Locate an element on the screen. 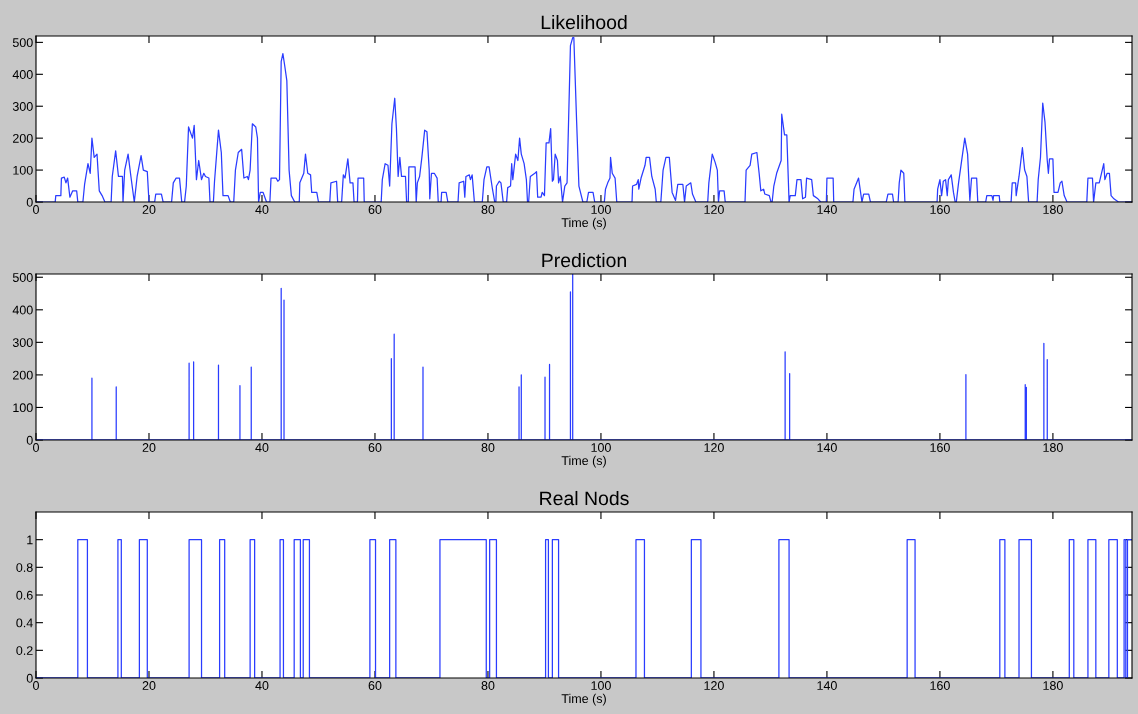 The width and height of the screenshot is (1138, 714). chart-title: Real Nods is located at coordinates (584, 498).